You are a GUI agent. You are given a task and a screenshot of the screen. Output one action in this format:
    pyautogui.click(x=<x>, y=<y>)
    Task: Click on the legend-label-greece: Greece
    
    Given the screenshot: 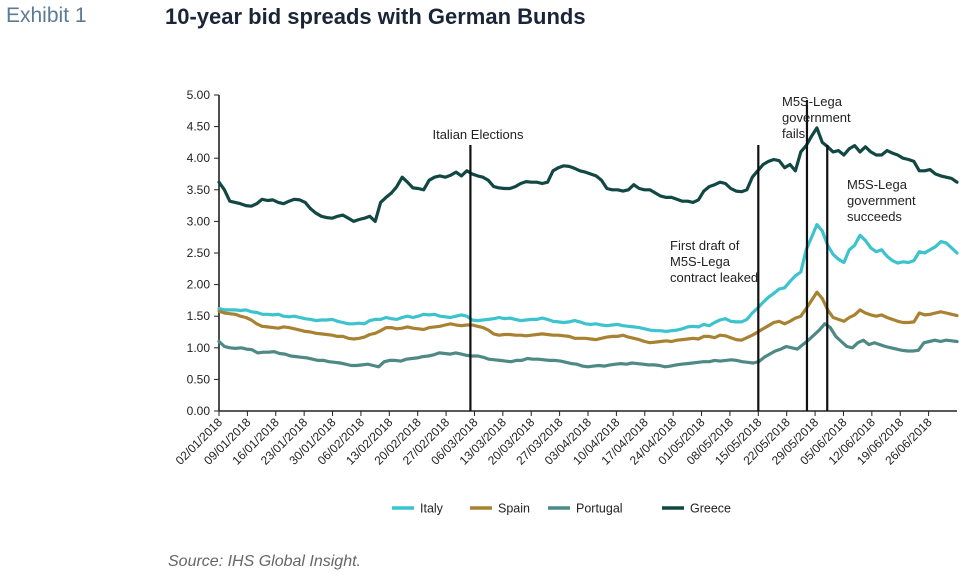 What is the action you would take?
    pyautogui.click(x=710, y=509)
    